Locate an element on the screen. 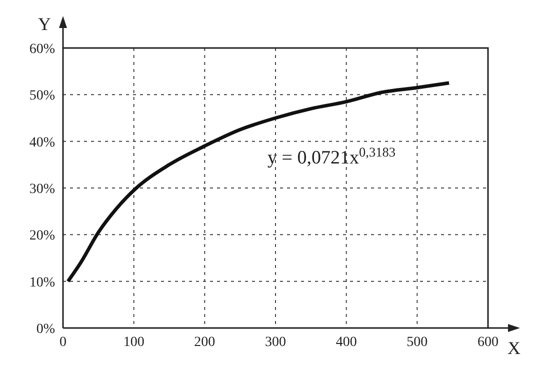  y-tick-label: 20% is located at coordinates (42, 236).